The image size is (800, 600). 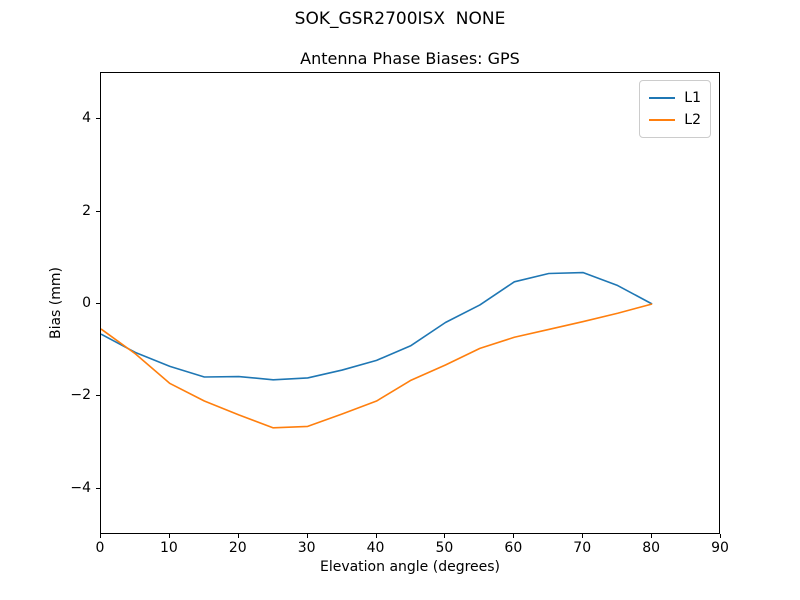 I want to click on x-tick-label: 30, so click(x=306, y=548).